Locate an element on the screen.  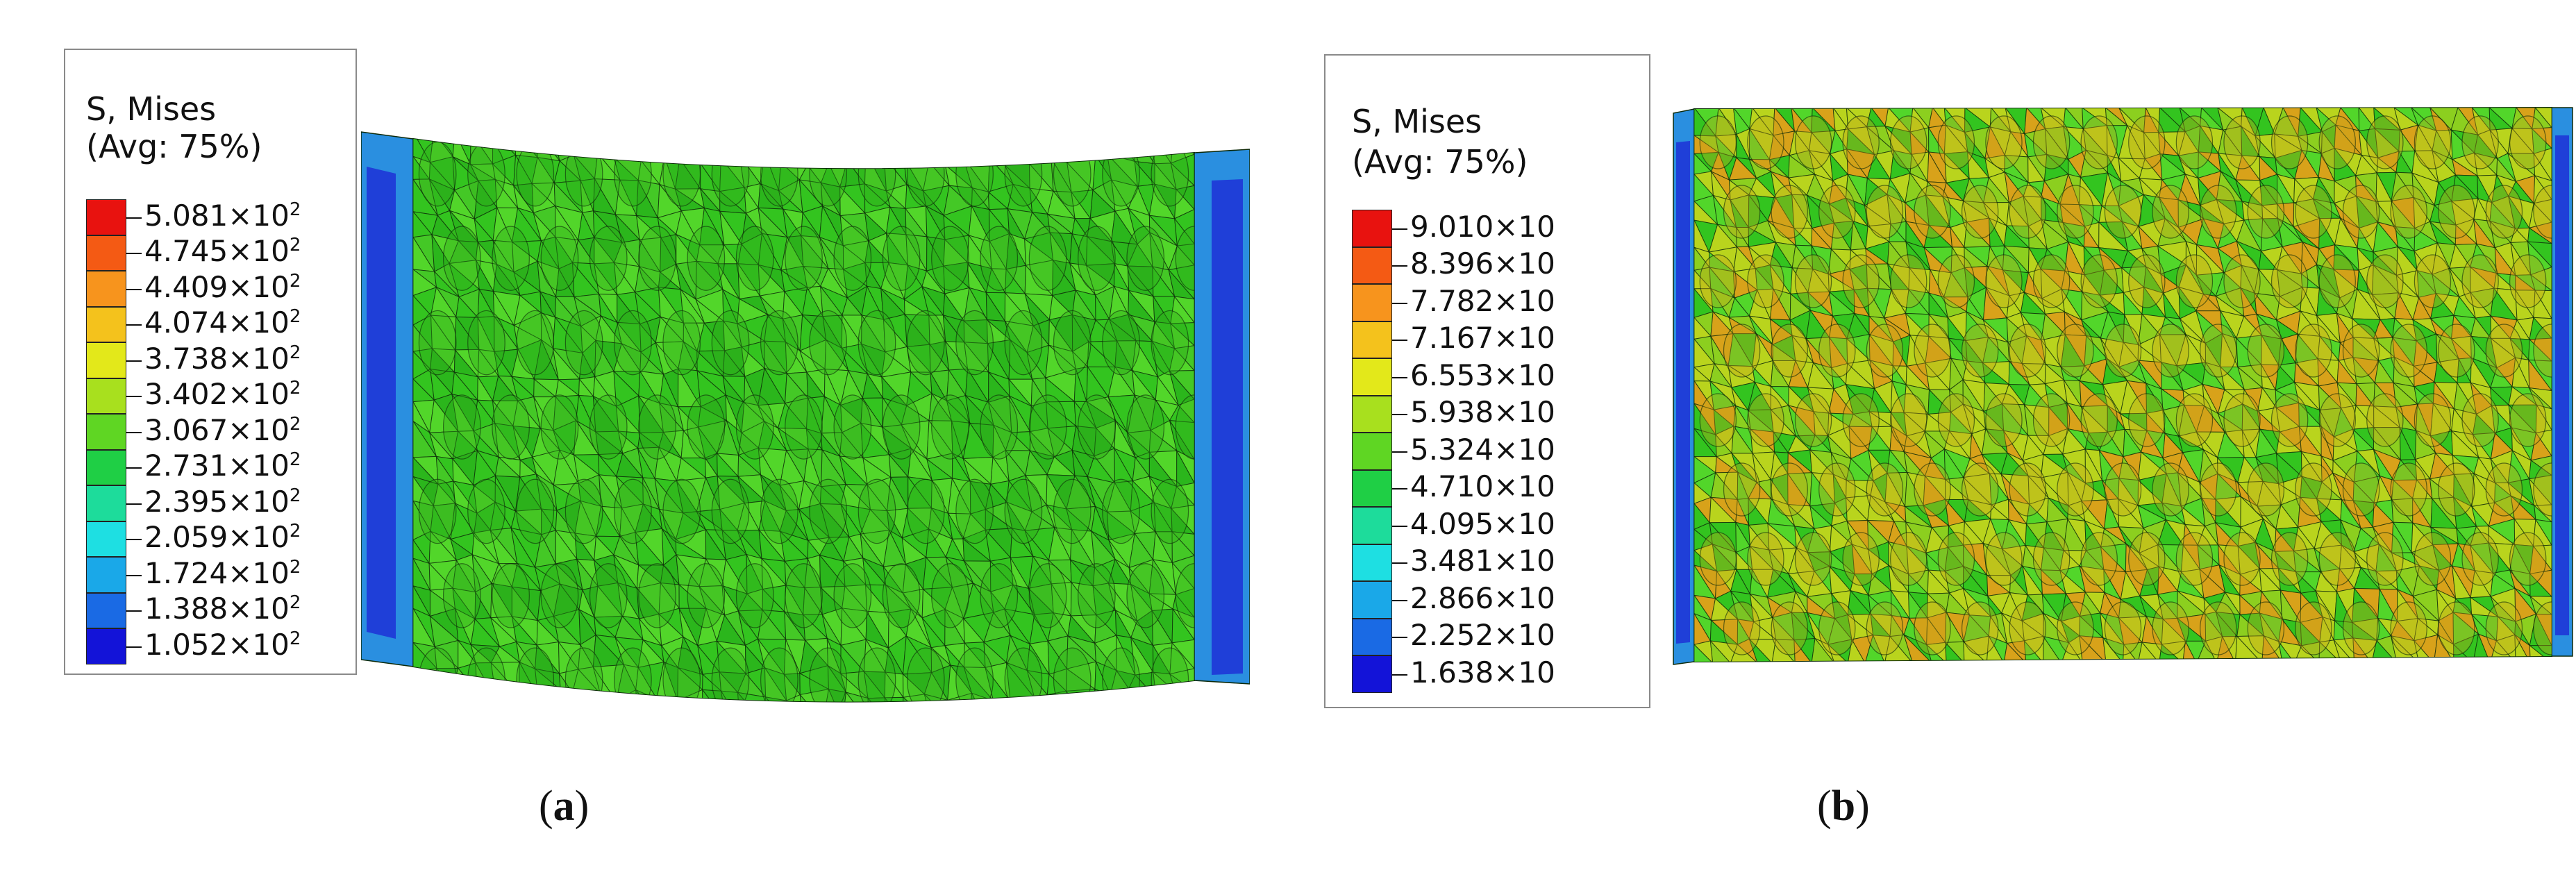
legend-a-title-line1: S, Mises is located at coordinates (151, 109).